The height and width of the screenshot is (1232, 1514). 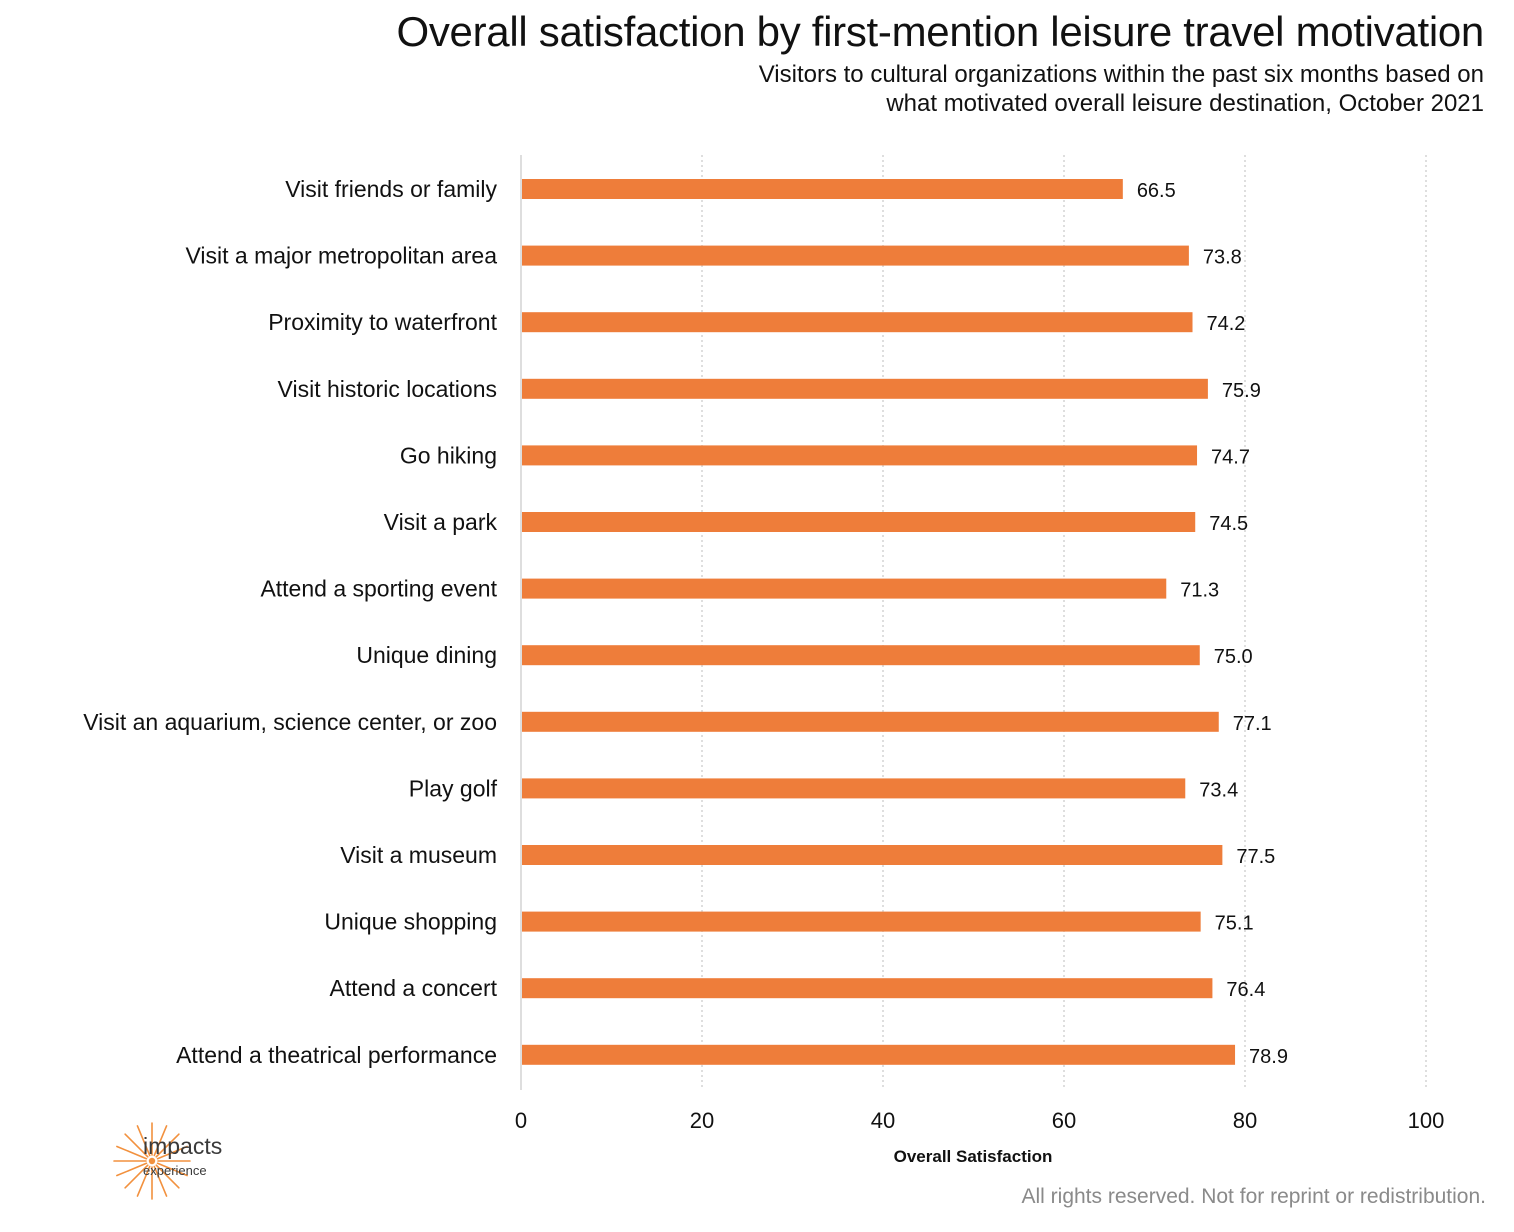 What do you see at coordinates (1245, 1120) in the screenshot?
I see `x-tick-label: 80` at bounding box center [1245, 1120].